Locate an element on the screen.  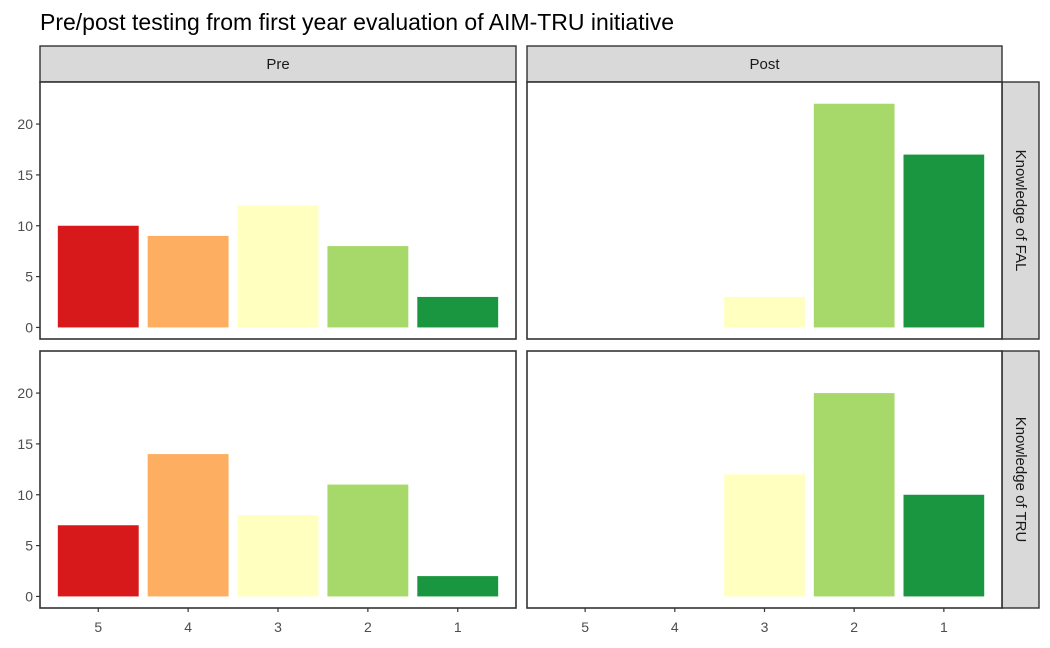
strip-label-post: Post is located at coordinates (764, 64).